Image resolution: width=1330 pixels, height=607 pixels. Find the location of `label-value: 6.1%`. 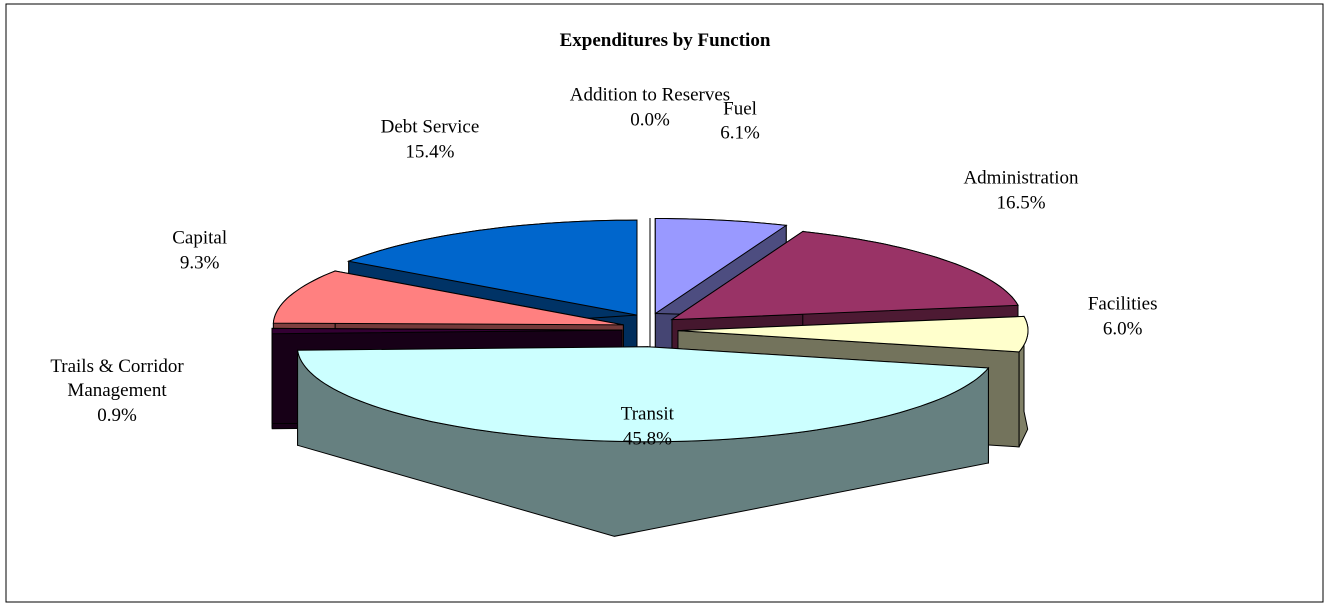

label-value: 6.1% is located at coordinates (740, 133).